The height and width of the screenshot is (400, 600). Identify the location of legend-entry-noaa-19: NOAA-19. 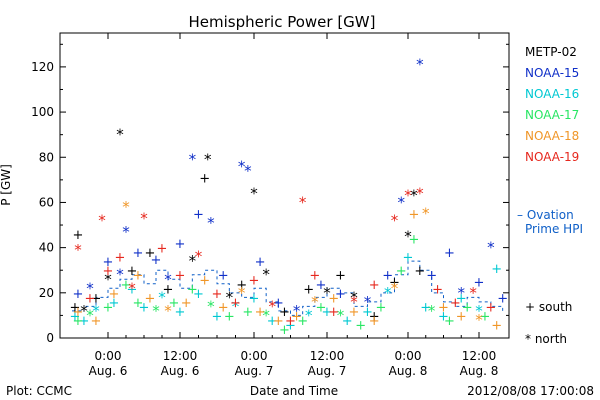
(552, 157).